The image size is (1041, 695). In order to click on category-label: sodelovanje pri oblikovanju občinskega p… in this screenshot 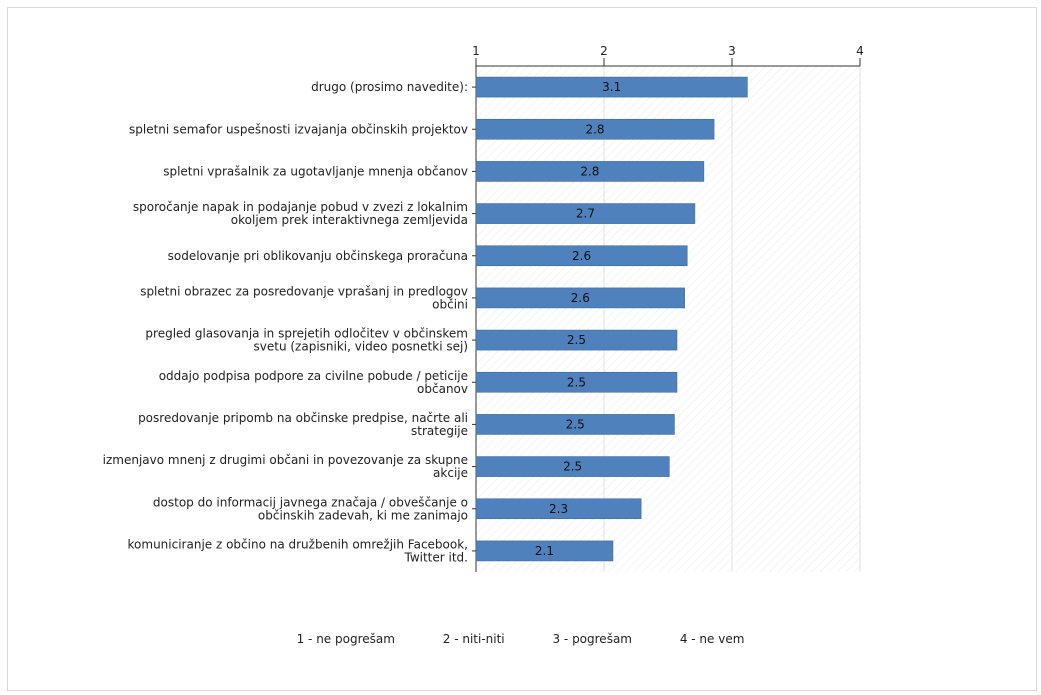, I will do `click(318, 256)`.